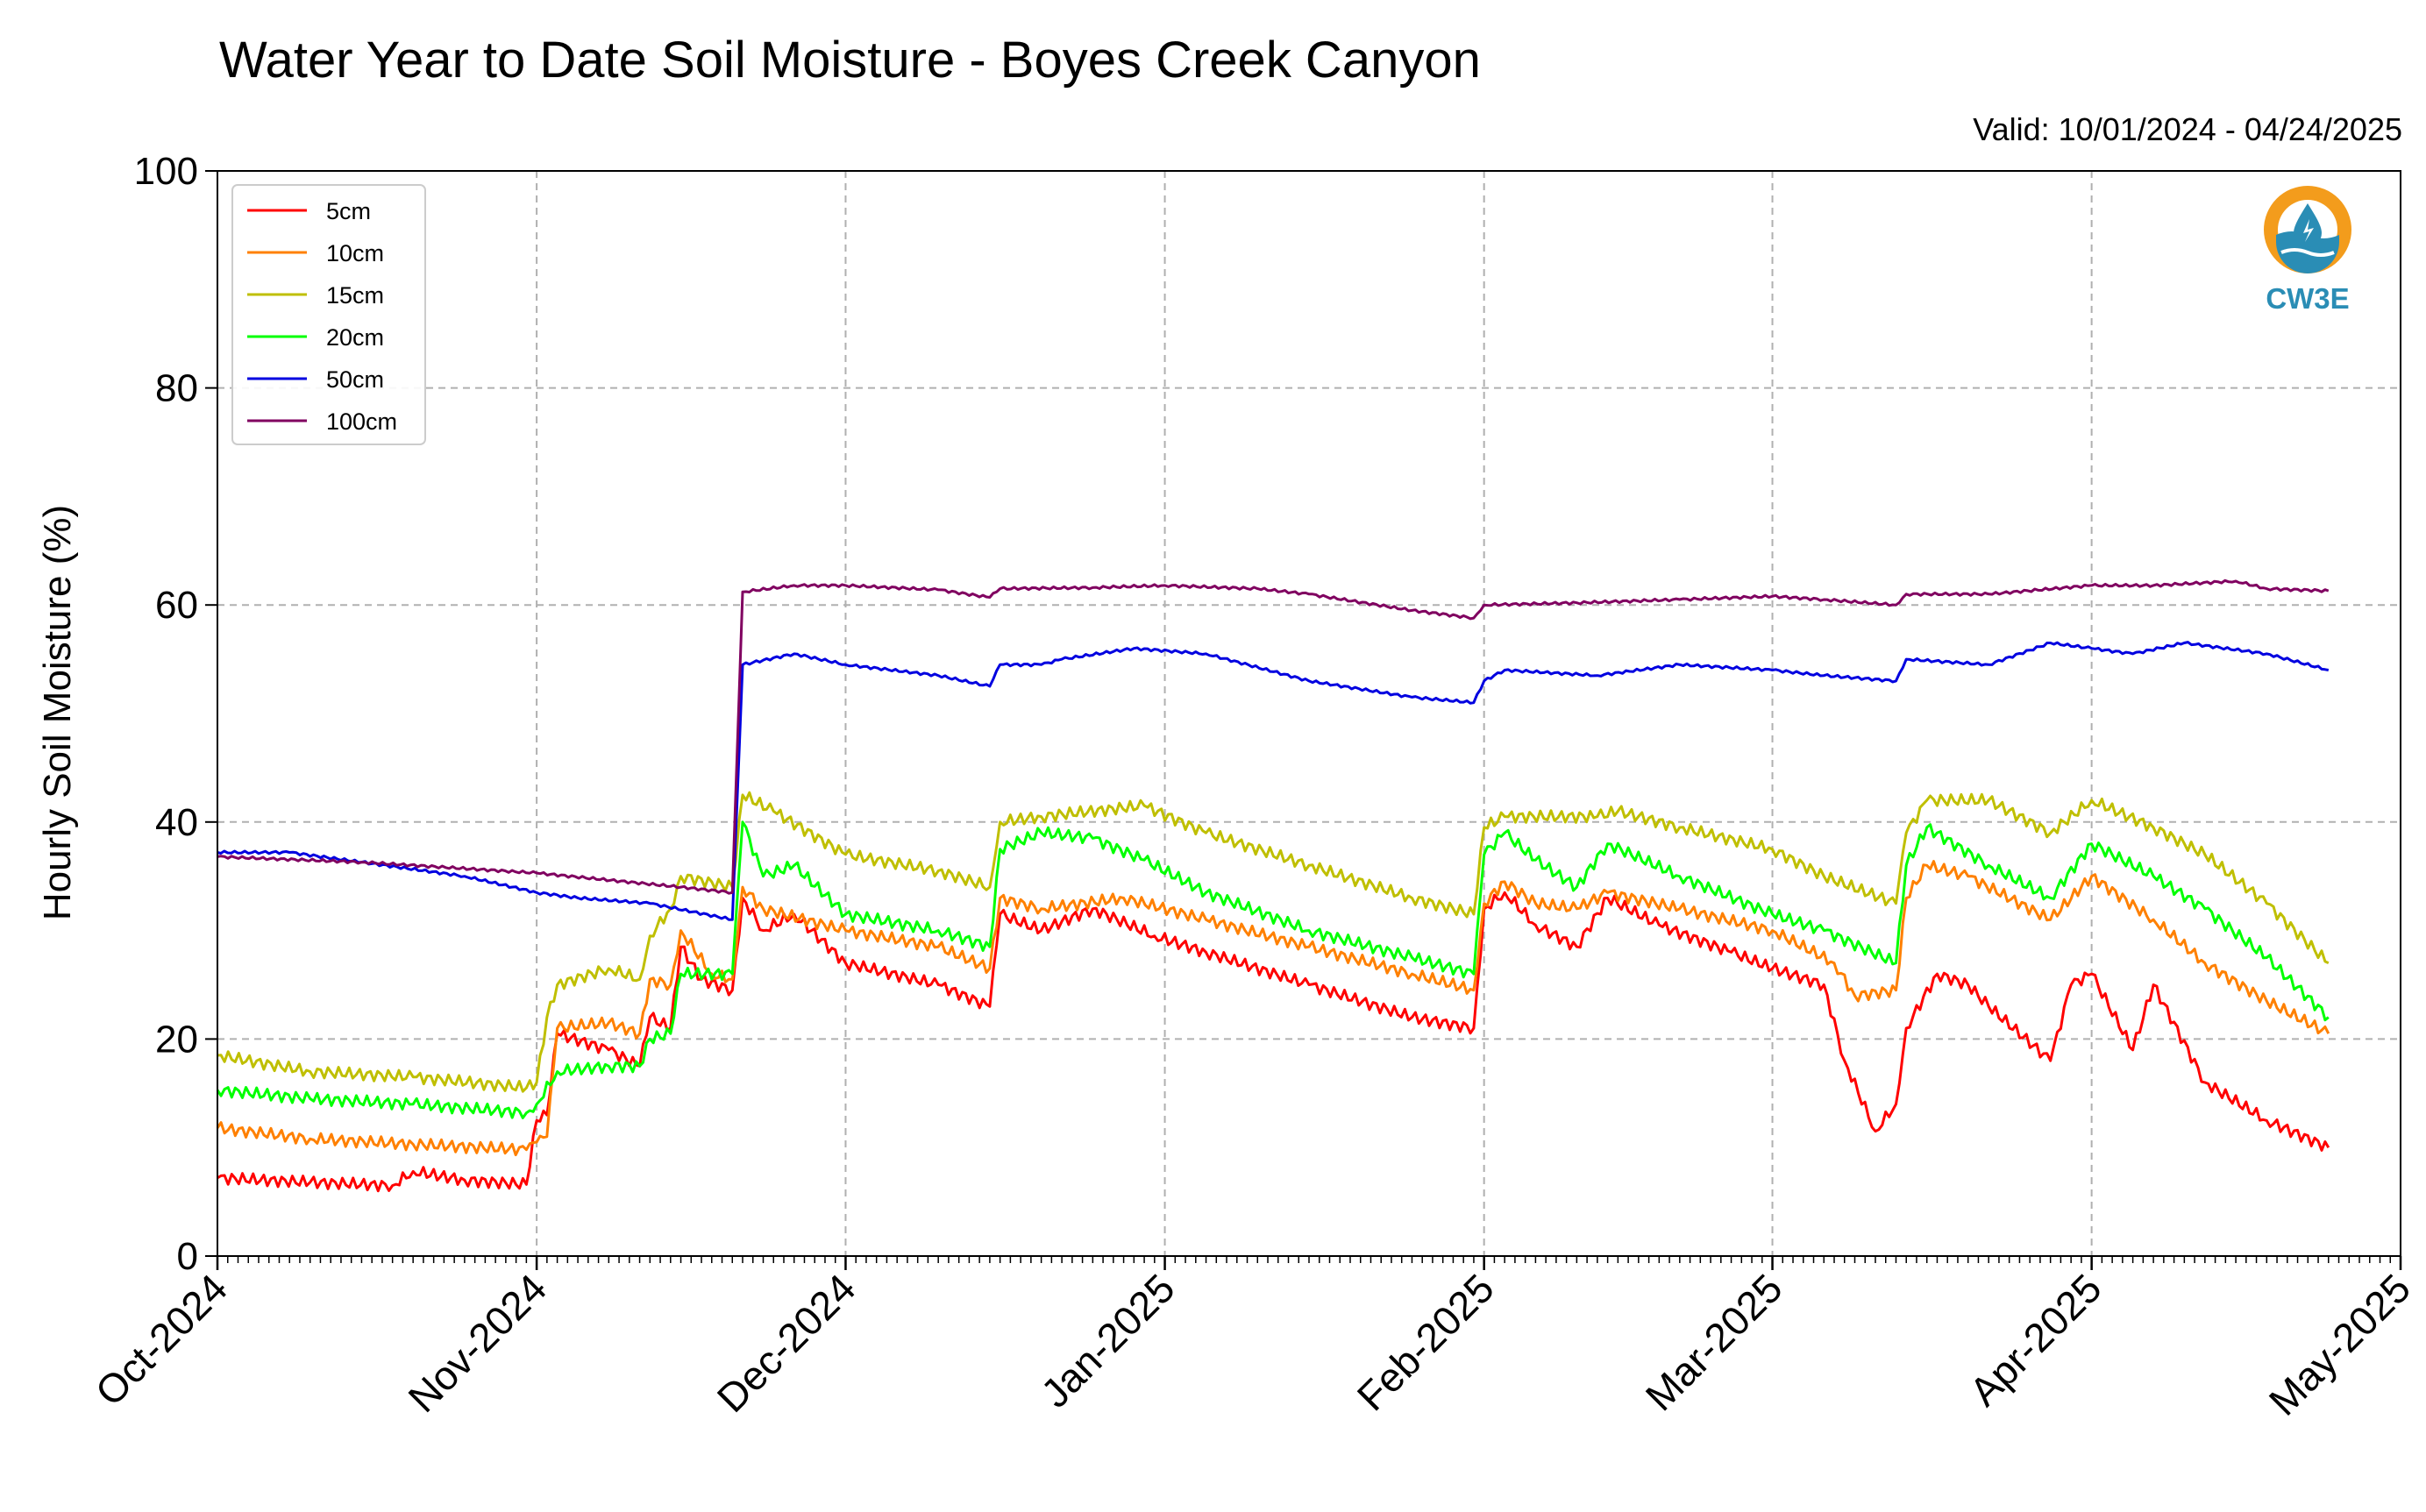  I want to click on legend-label-20cm: 20cm, so click(355, 337).